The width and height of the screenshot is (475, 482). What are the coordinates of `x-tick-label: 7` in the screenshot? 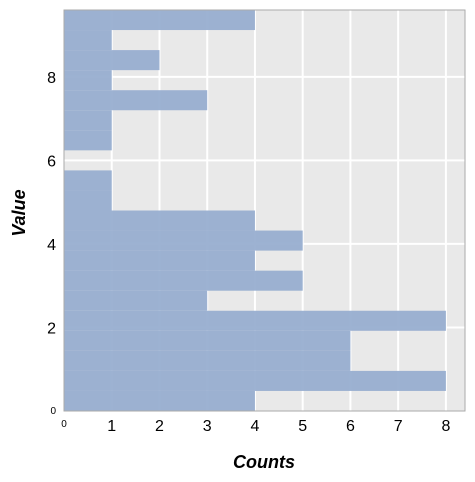 It's located at (398, 426).